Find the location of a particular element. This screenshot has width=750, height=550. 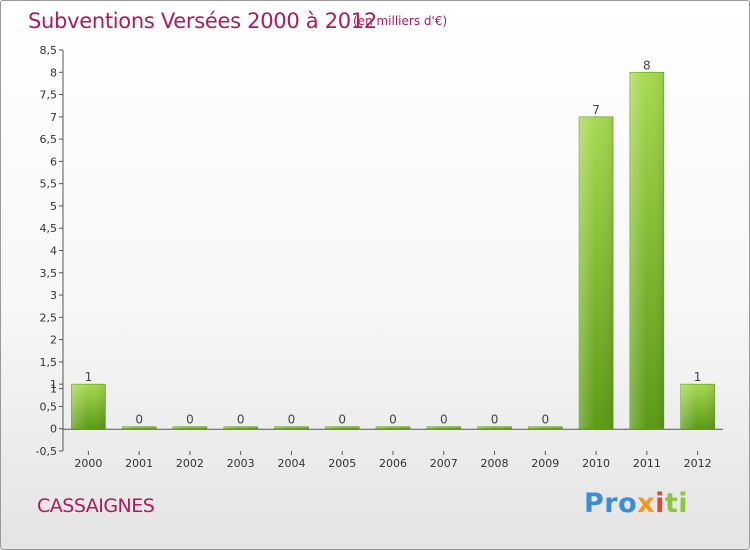

y-tick-label: 6 is located at coordinates (53, 161).